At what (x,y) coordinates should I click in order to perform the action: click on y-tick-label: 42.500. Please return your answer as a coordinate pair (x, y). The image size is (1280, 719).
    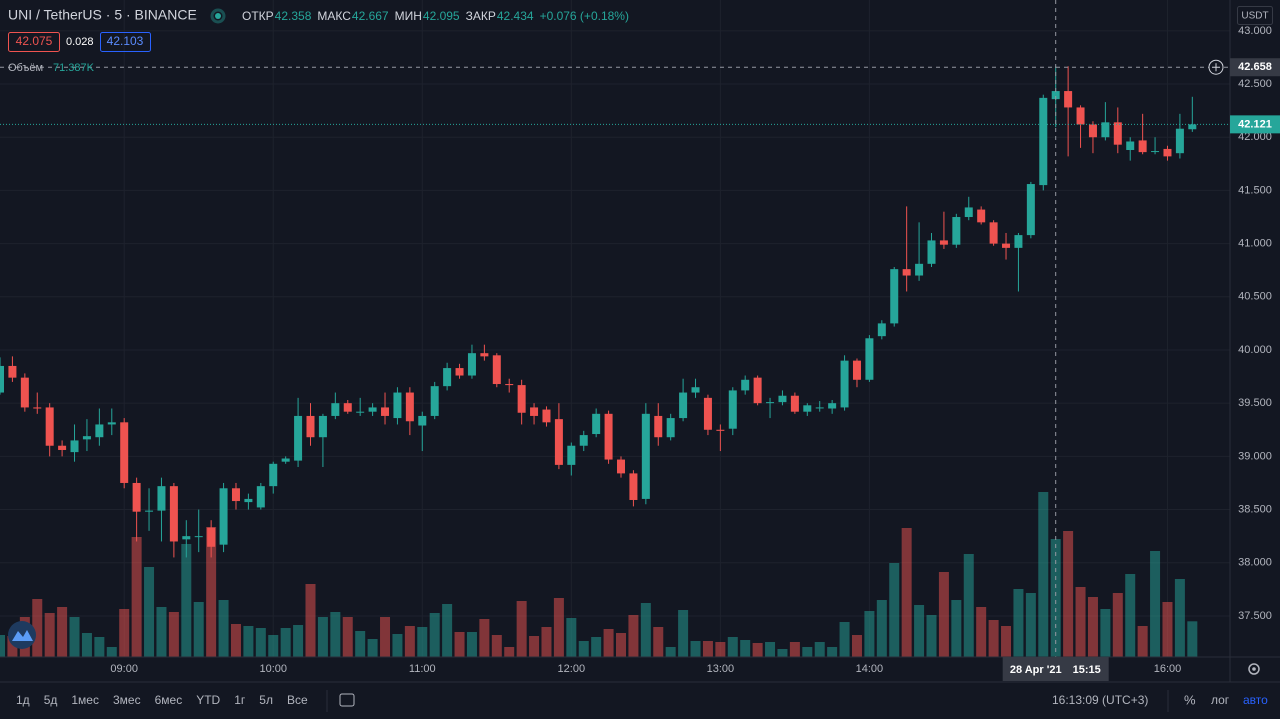
    Looking at the image, I should click on (1255, 84).